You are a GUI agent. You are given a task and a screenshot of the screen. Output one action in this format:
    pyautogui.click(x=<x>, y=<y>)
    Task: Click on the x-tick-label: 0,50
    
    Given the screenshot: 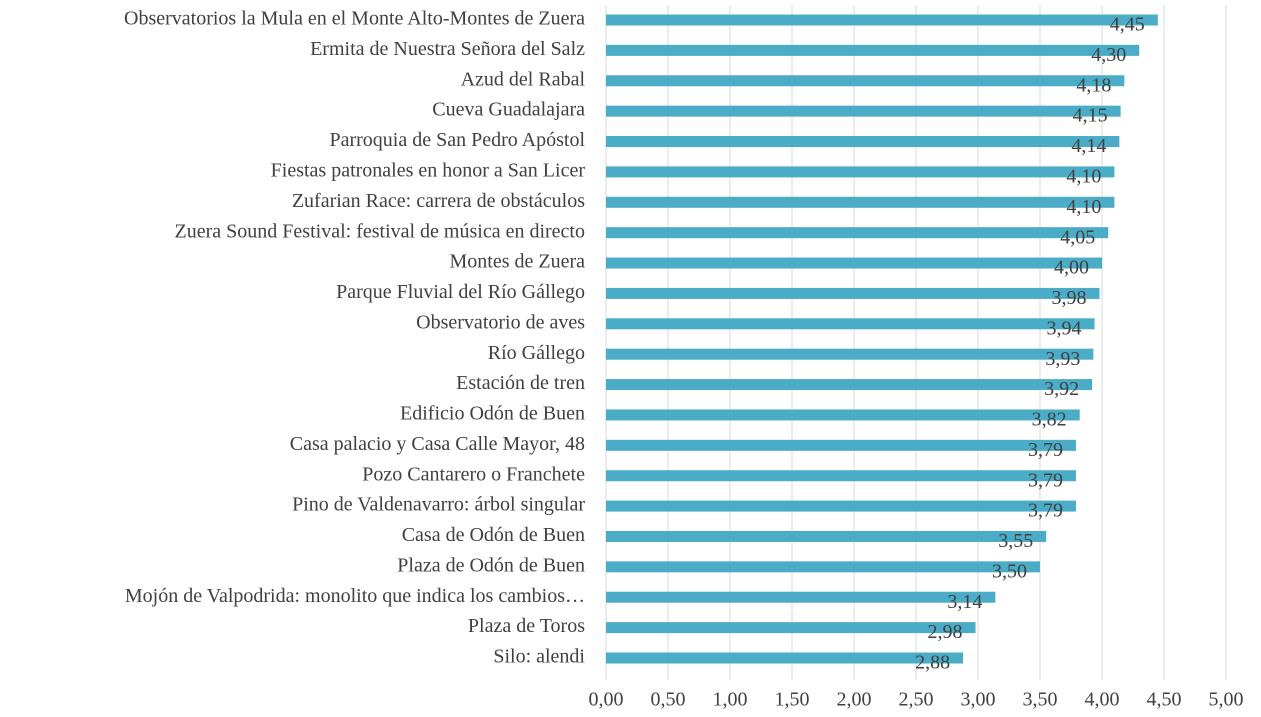 What is the action you would take?
    pyautogui.click(x=668, y=700)
    